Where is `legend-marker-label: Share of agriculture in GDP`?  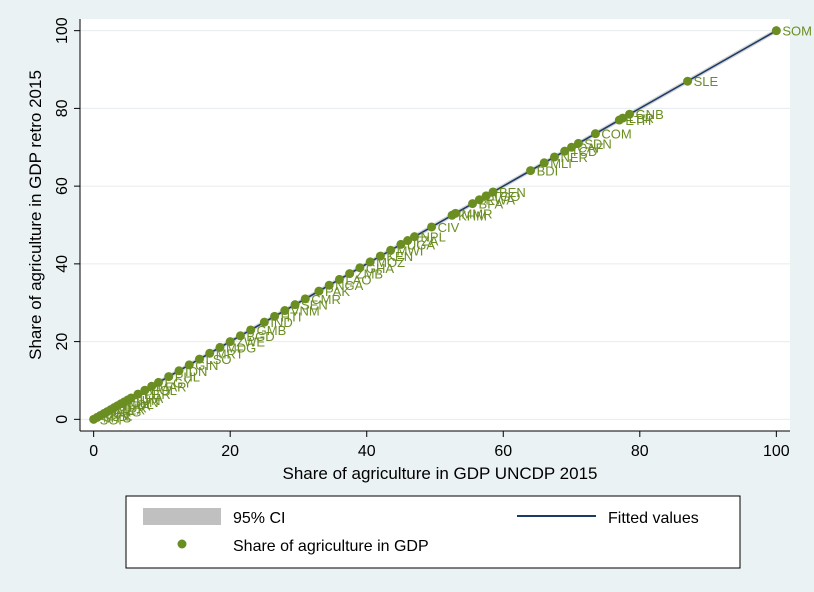 legend-marker-label: Share of agriculture in GDP is located at coordinates (331, 546).